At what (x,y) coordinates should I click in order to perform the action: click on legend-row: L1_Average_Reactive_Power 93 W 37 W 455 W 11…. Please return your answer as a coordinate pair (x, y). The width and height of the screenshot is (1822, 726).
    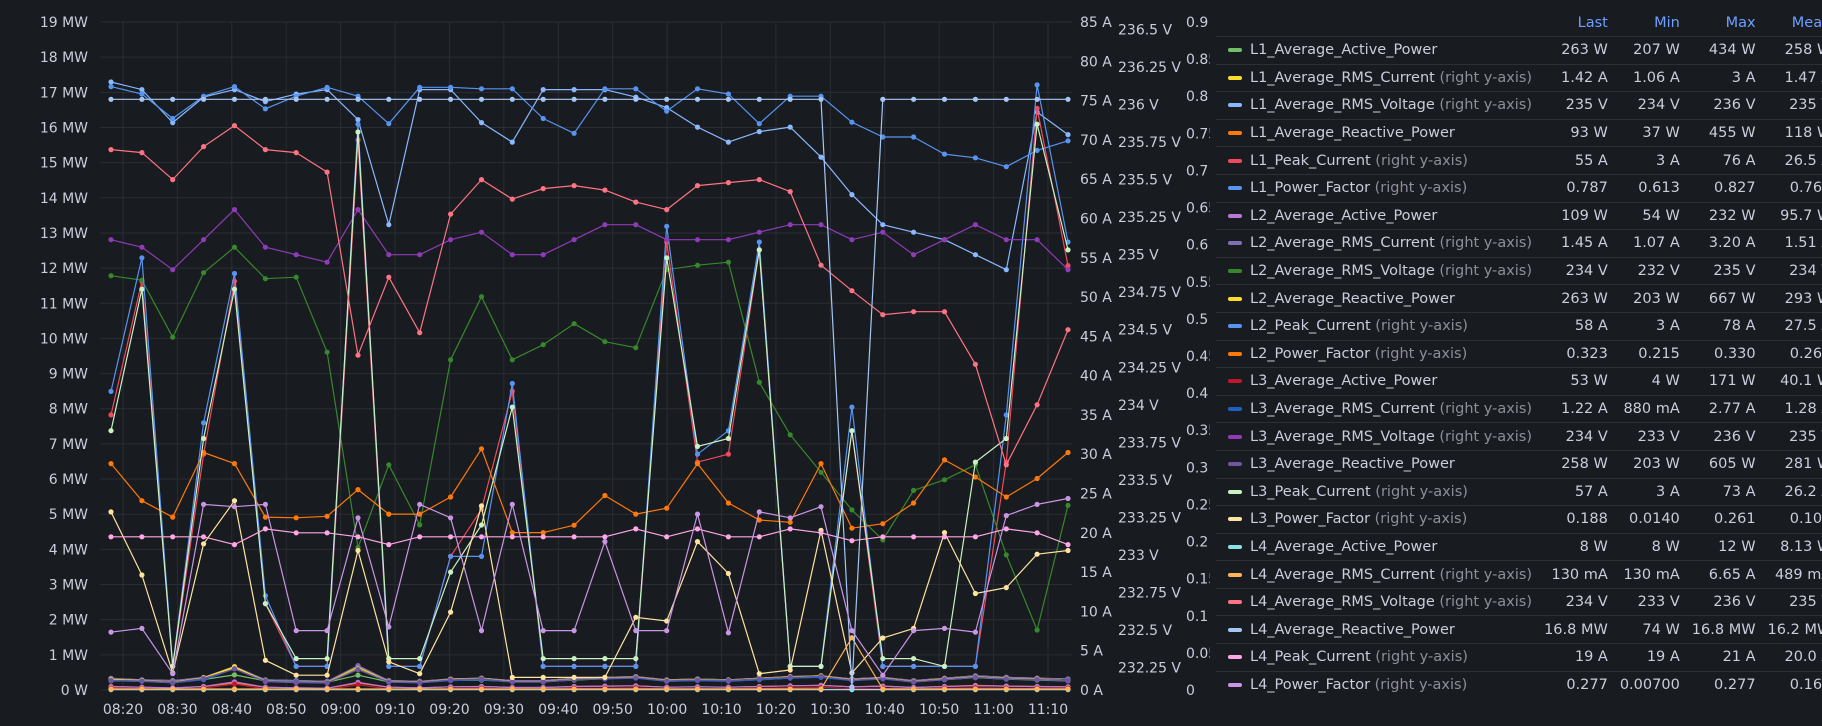
    Looking at the image, I should click on (1519, 132).